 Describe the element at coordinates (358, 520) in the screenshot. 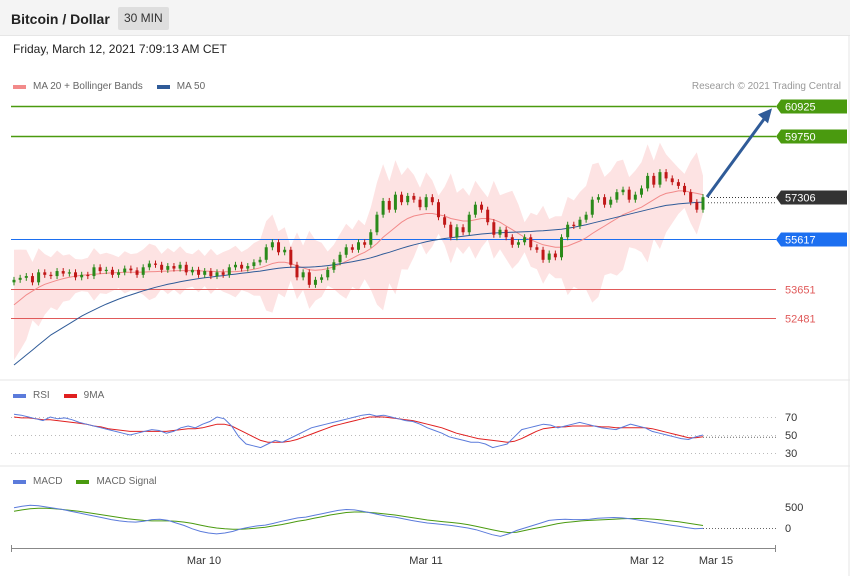

I see `macd-signal-line` at that location.